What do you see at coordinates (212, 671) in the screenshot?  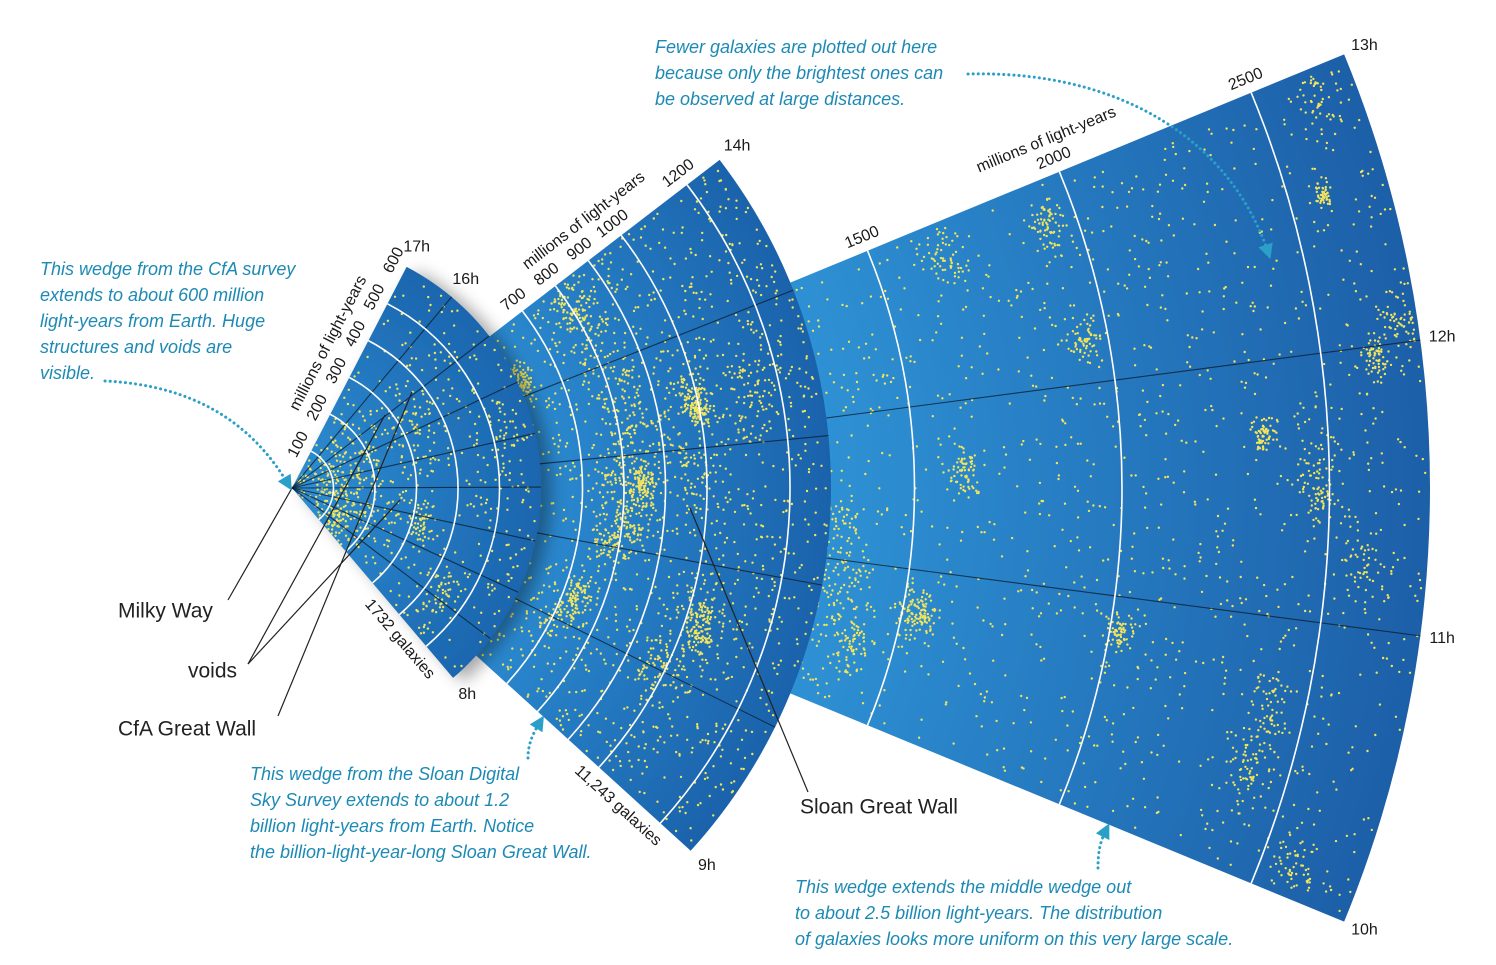 I see `feature-label: voids` at bounding box center [212, 671].